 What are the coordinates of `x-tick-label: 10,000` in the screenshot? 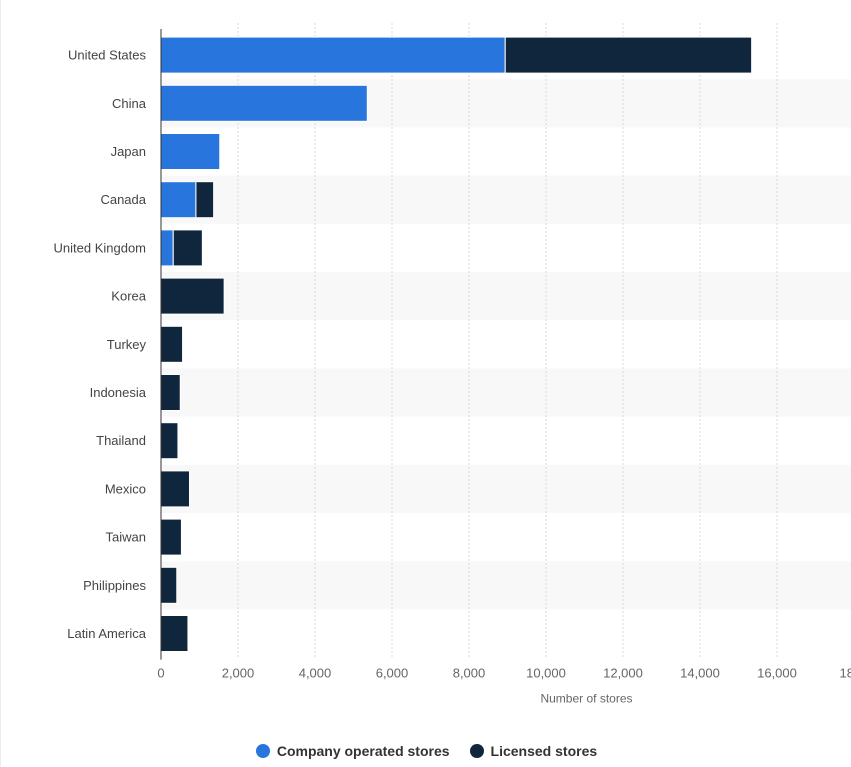 It's located at (546, 673).